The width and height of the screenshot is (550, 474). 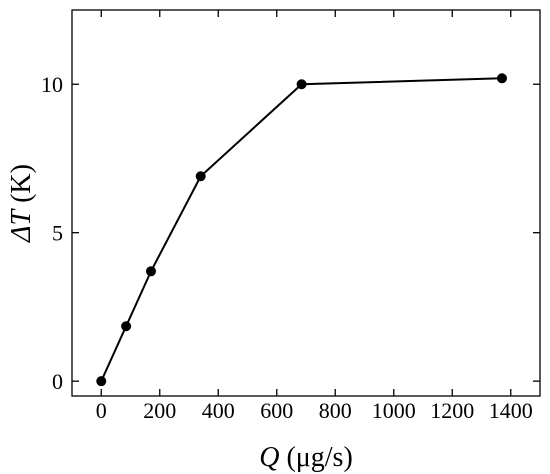 I want to click on y-axis-unit: (K), so click(x=21, y=187).